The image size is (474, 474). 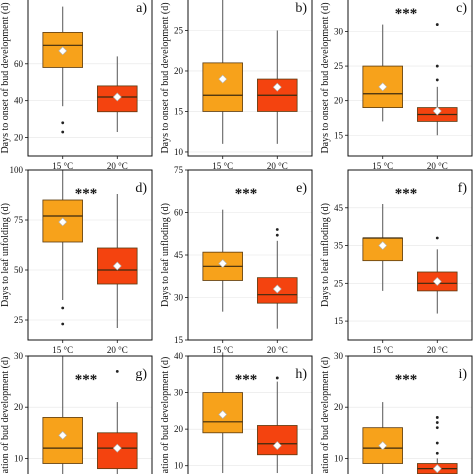 I want to click on panel-label: i), so click(x=462, y=374).